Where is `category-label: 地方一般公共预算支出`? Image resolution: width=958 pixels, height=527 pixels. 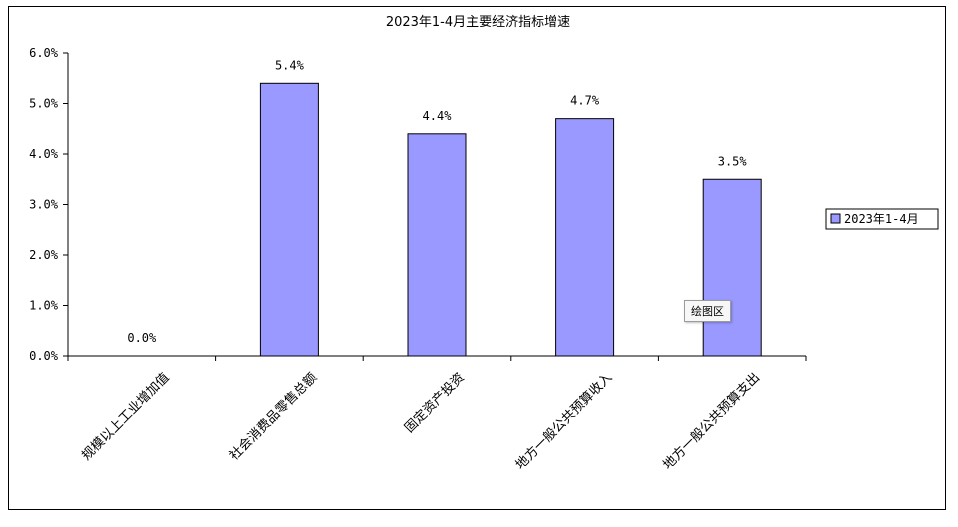
category-label: 地方一般公共预算支出 is located at coordinates (711, 421).